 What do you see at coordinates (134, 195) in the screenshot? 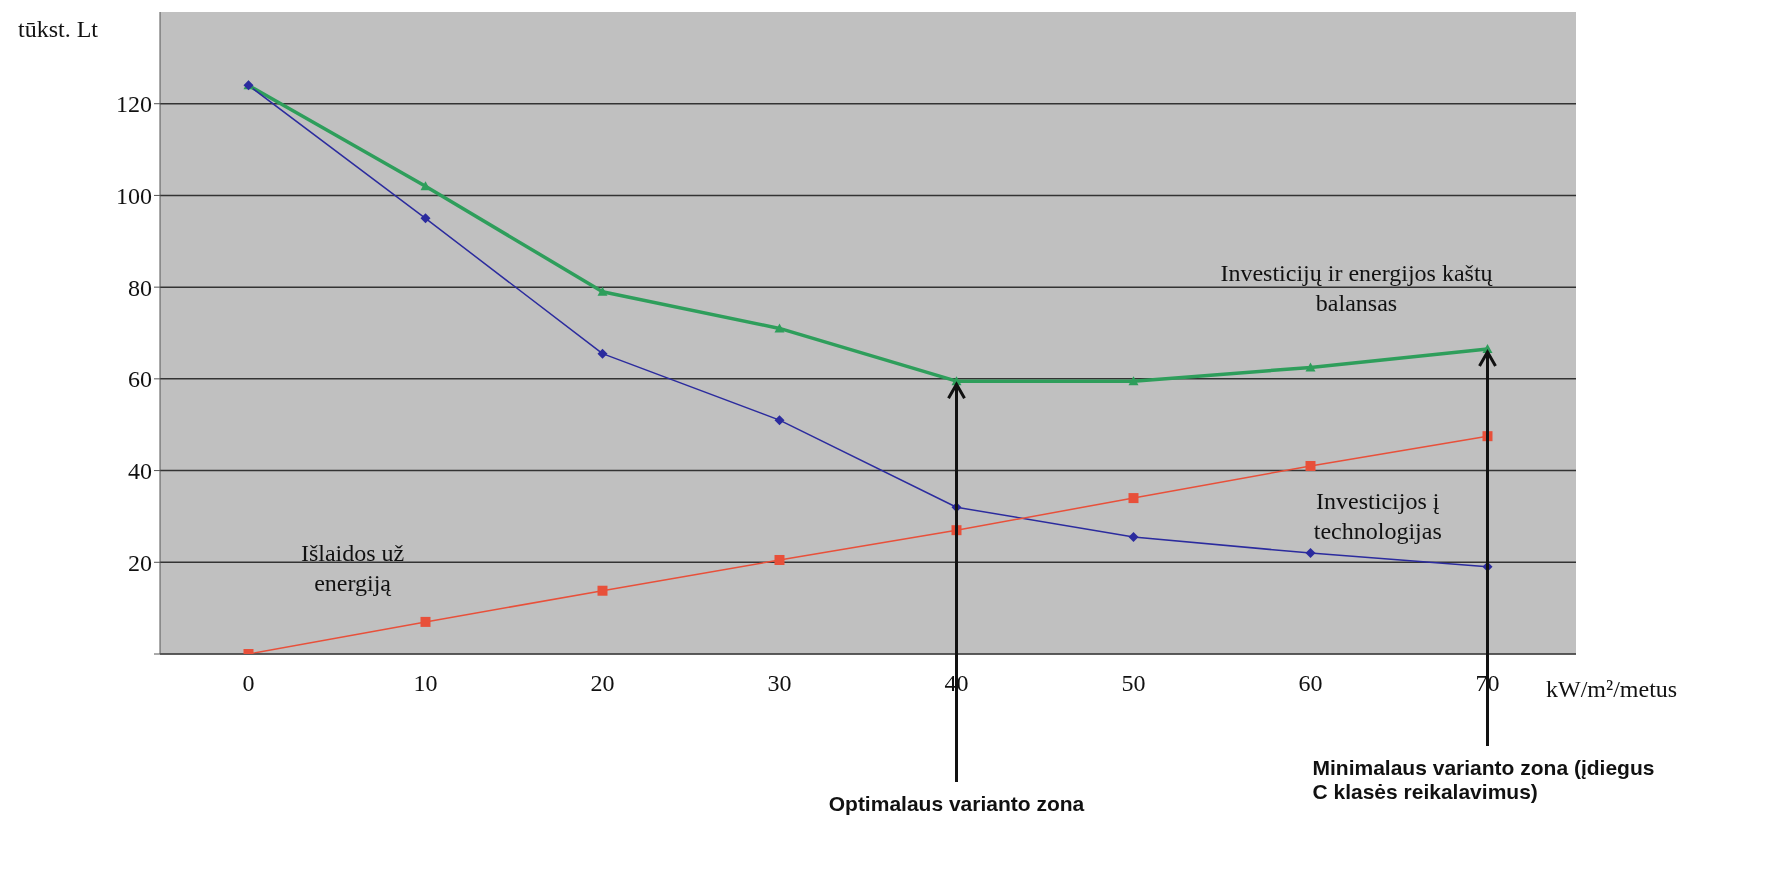
I see `y-tick-label: 100` at bounding box center [134, 195].